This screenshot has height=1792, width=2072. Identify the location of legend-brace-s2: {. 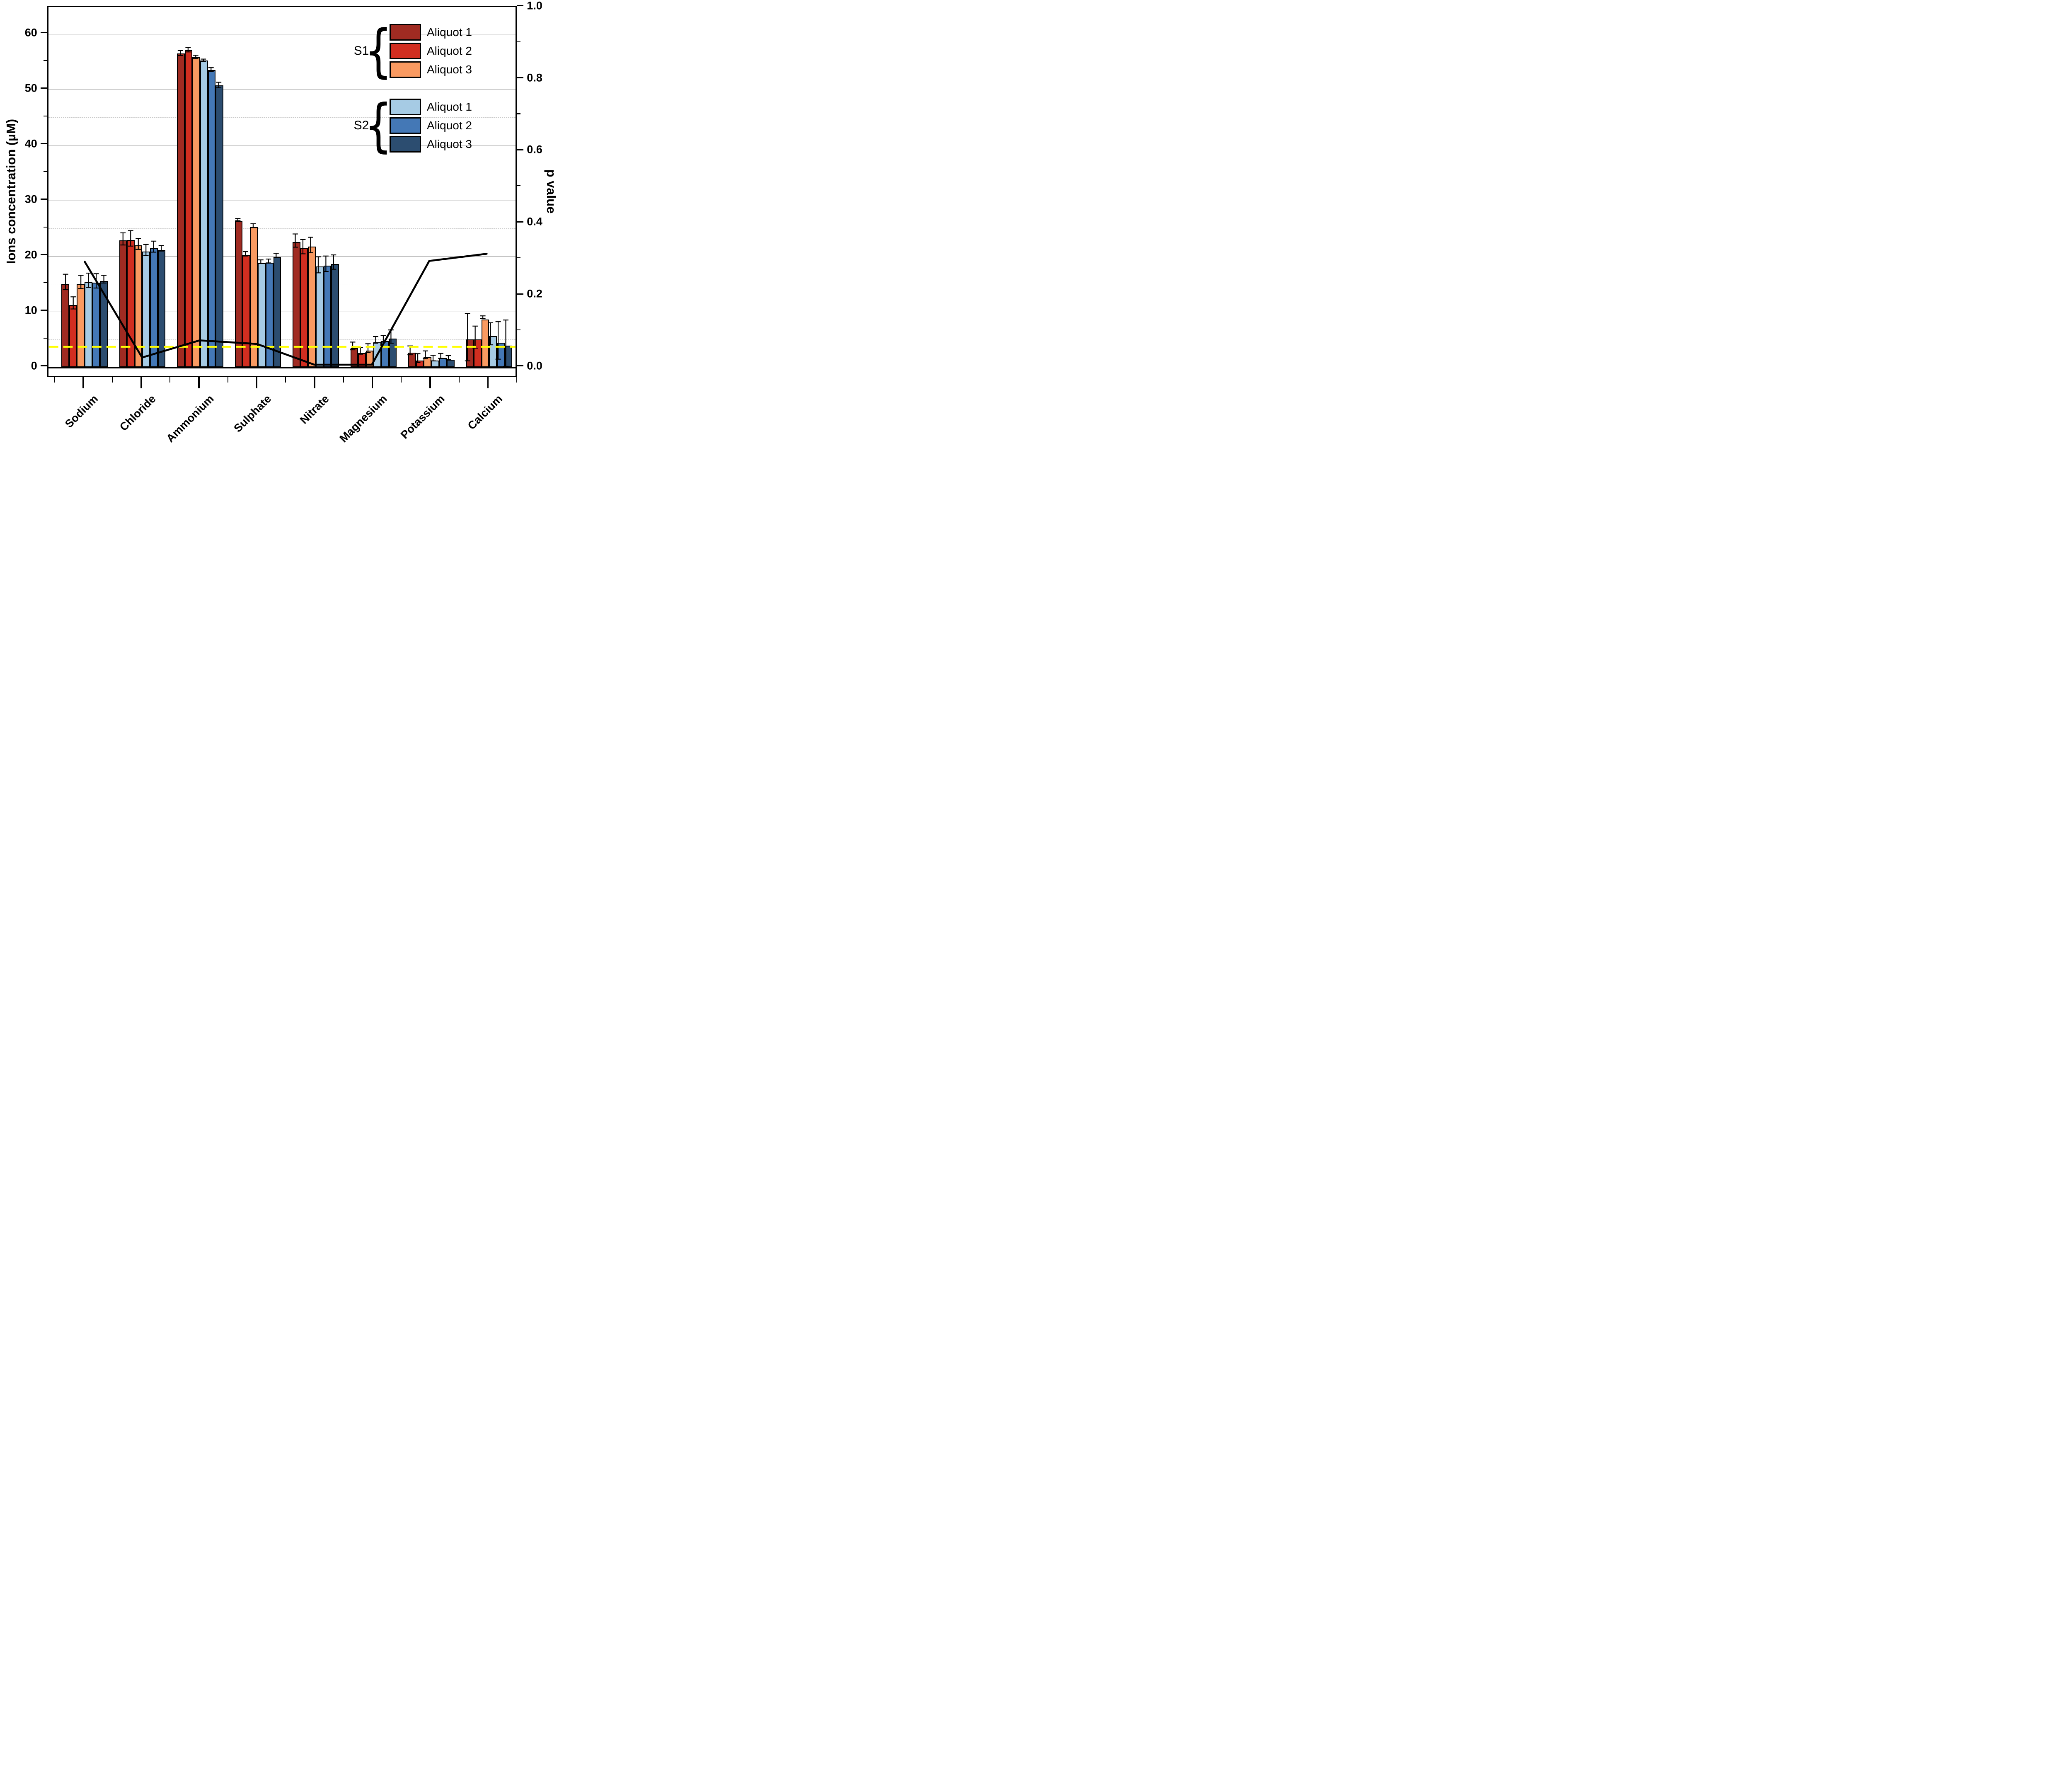
(378, 125).